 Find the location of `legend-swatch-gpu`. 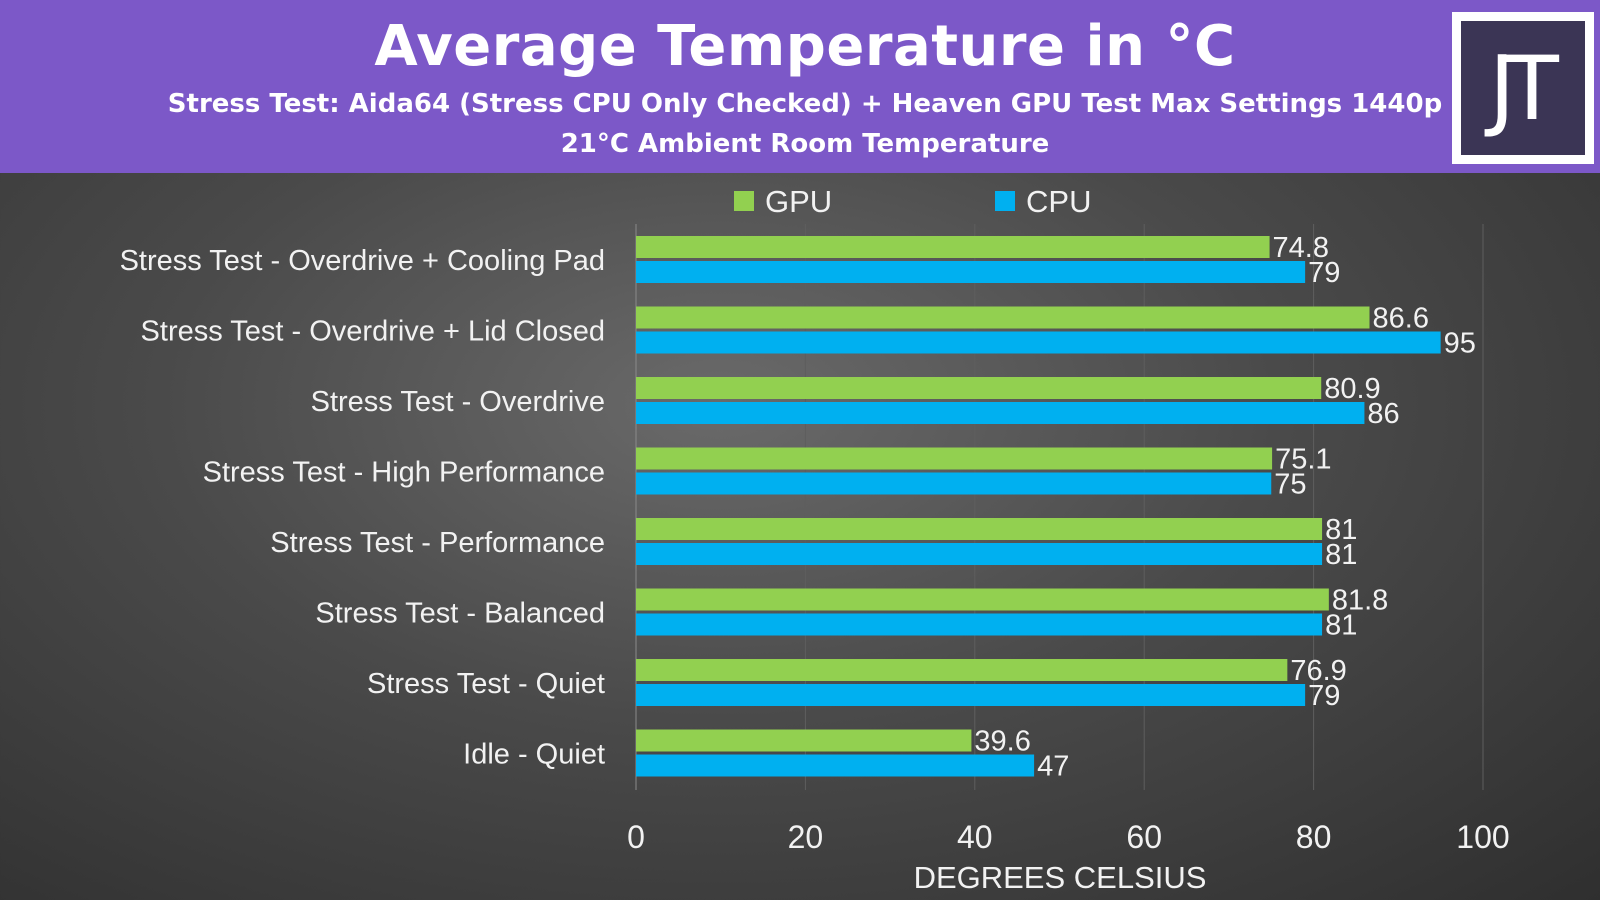

legend-swatch-gpu is located at coordinates (744, 201).